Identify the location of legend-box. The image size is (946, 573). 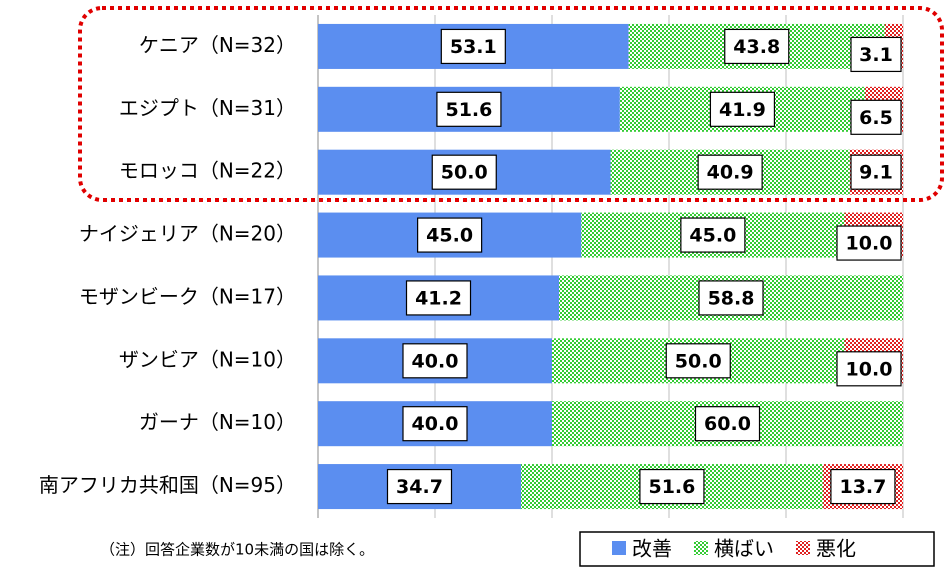
(757, 549).